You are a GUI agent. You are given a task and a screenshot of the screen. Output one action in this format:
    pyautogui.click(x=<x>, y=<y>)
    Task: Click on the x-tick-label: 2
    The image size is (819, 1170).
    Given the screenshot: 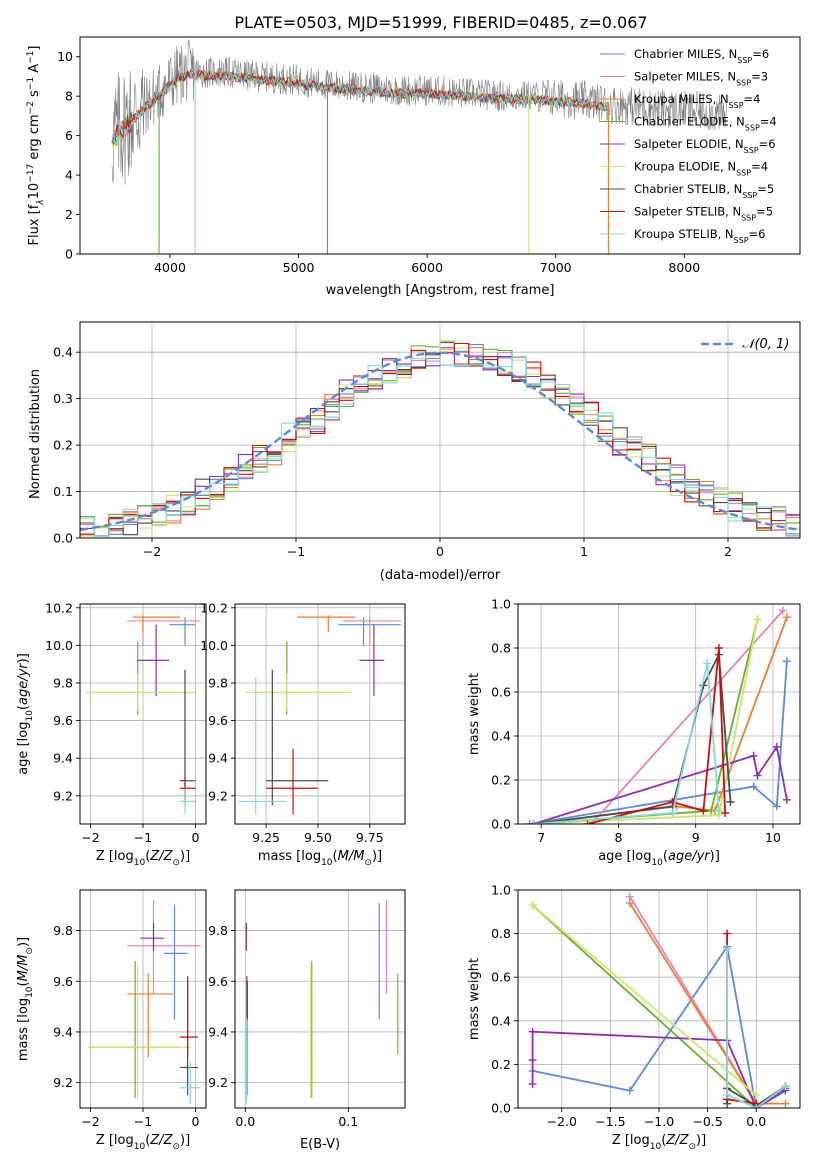 What is the action you would take?
    pyautogui.click(x=728, y=551)
    